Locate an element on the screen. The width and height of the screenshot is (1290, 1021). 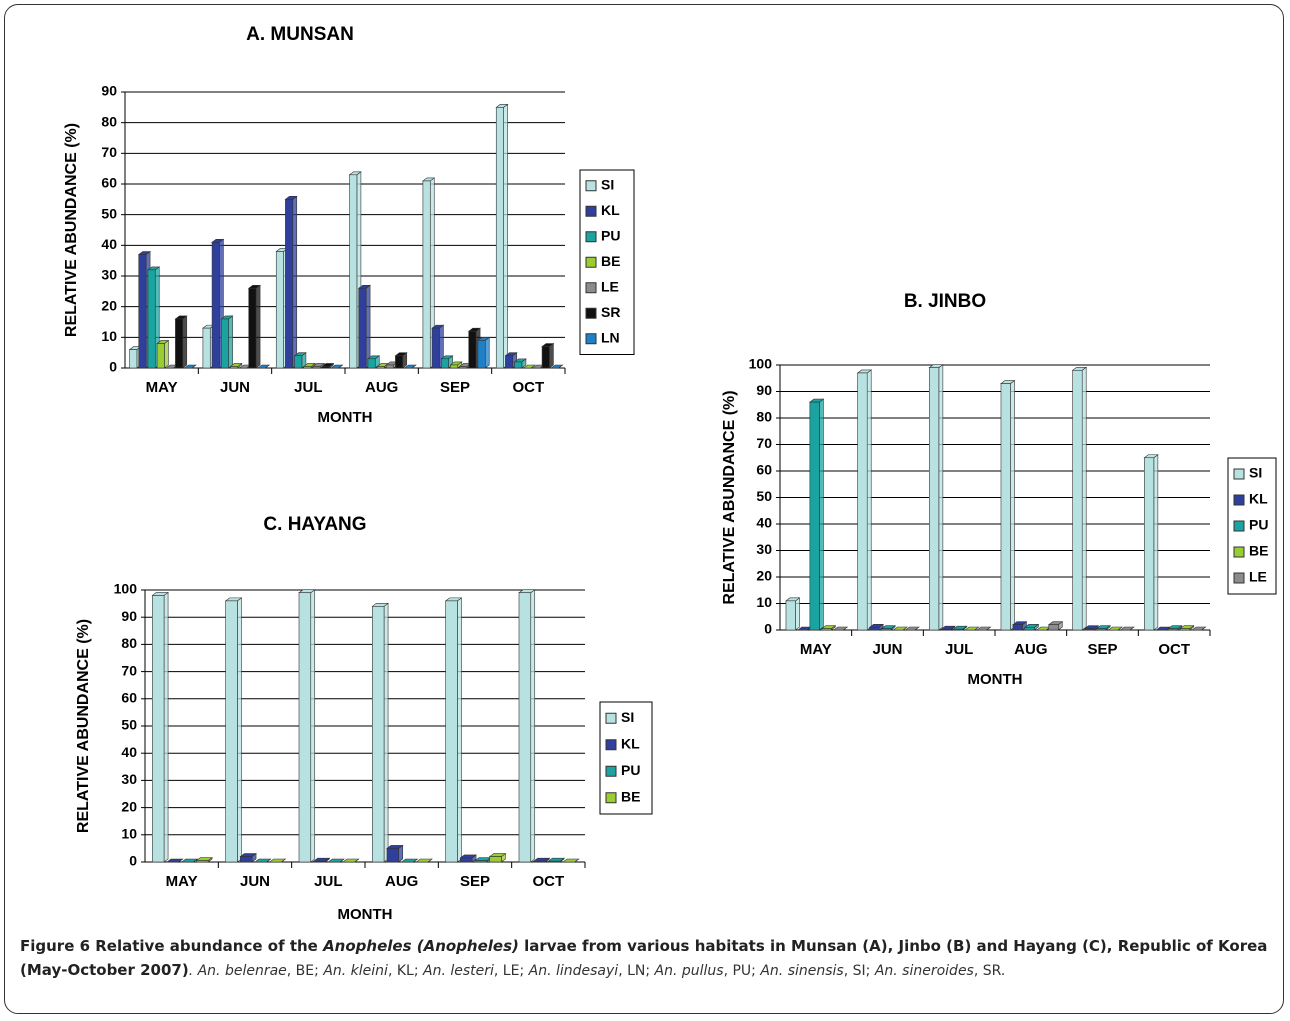
caption-text: An. kleini is located at coordinates (355, 971).